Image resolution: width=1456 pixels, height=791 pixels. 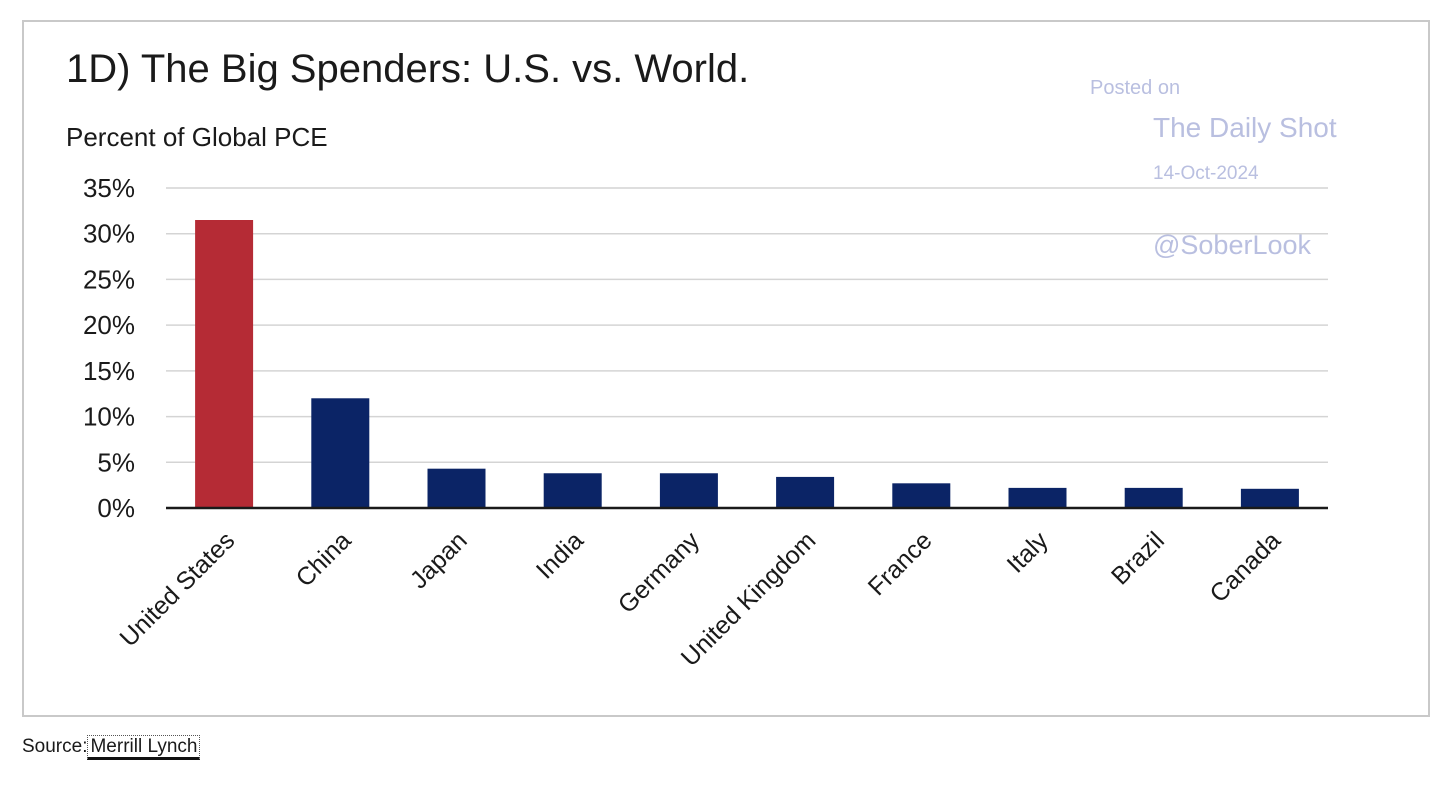 I want to click on x-tick-label: Italy, so click(x=1028, y=552).